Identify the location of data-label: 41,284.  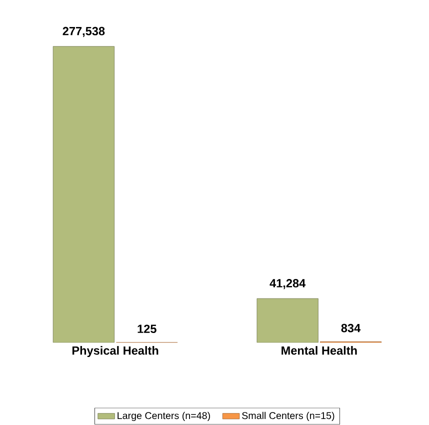
(288, 284).